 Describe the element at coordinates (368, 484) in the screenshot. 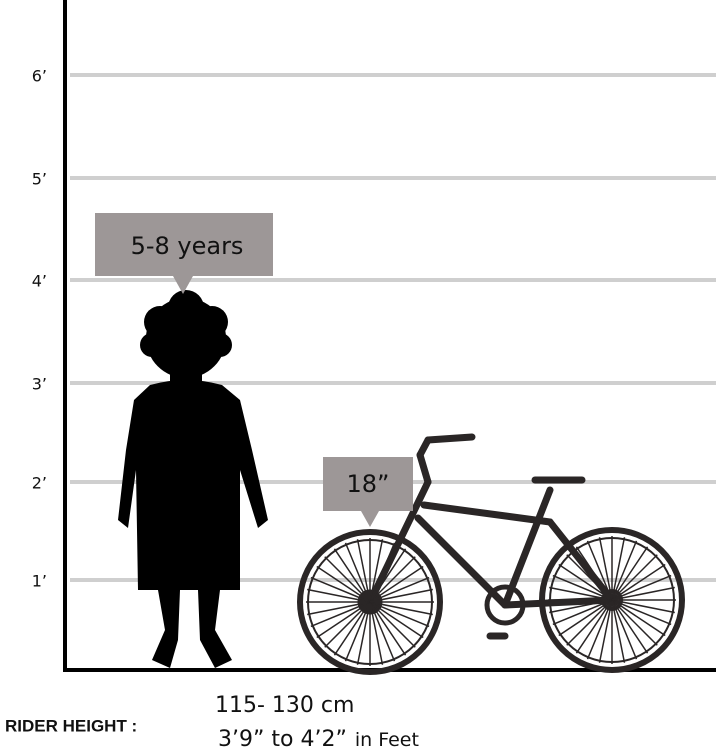

I see `wheel-text: 18”` at that location.